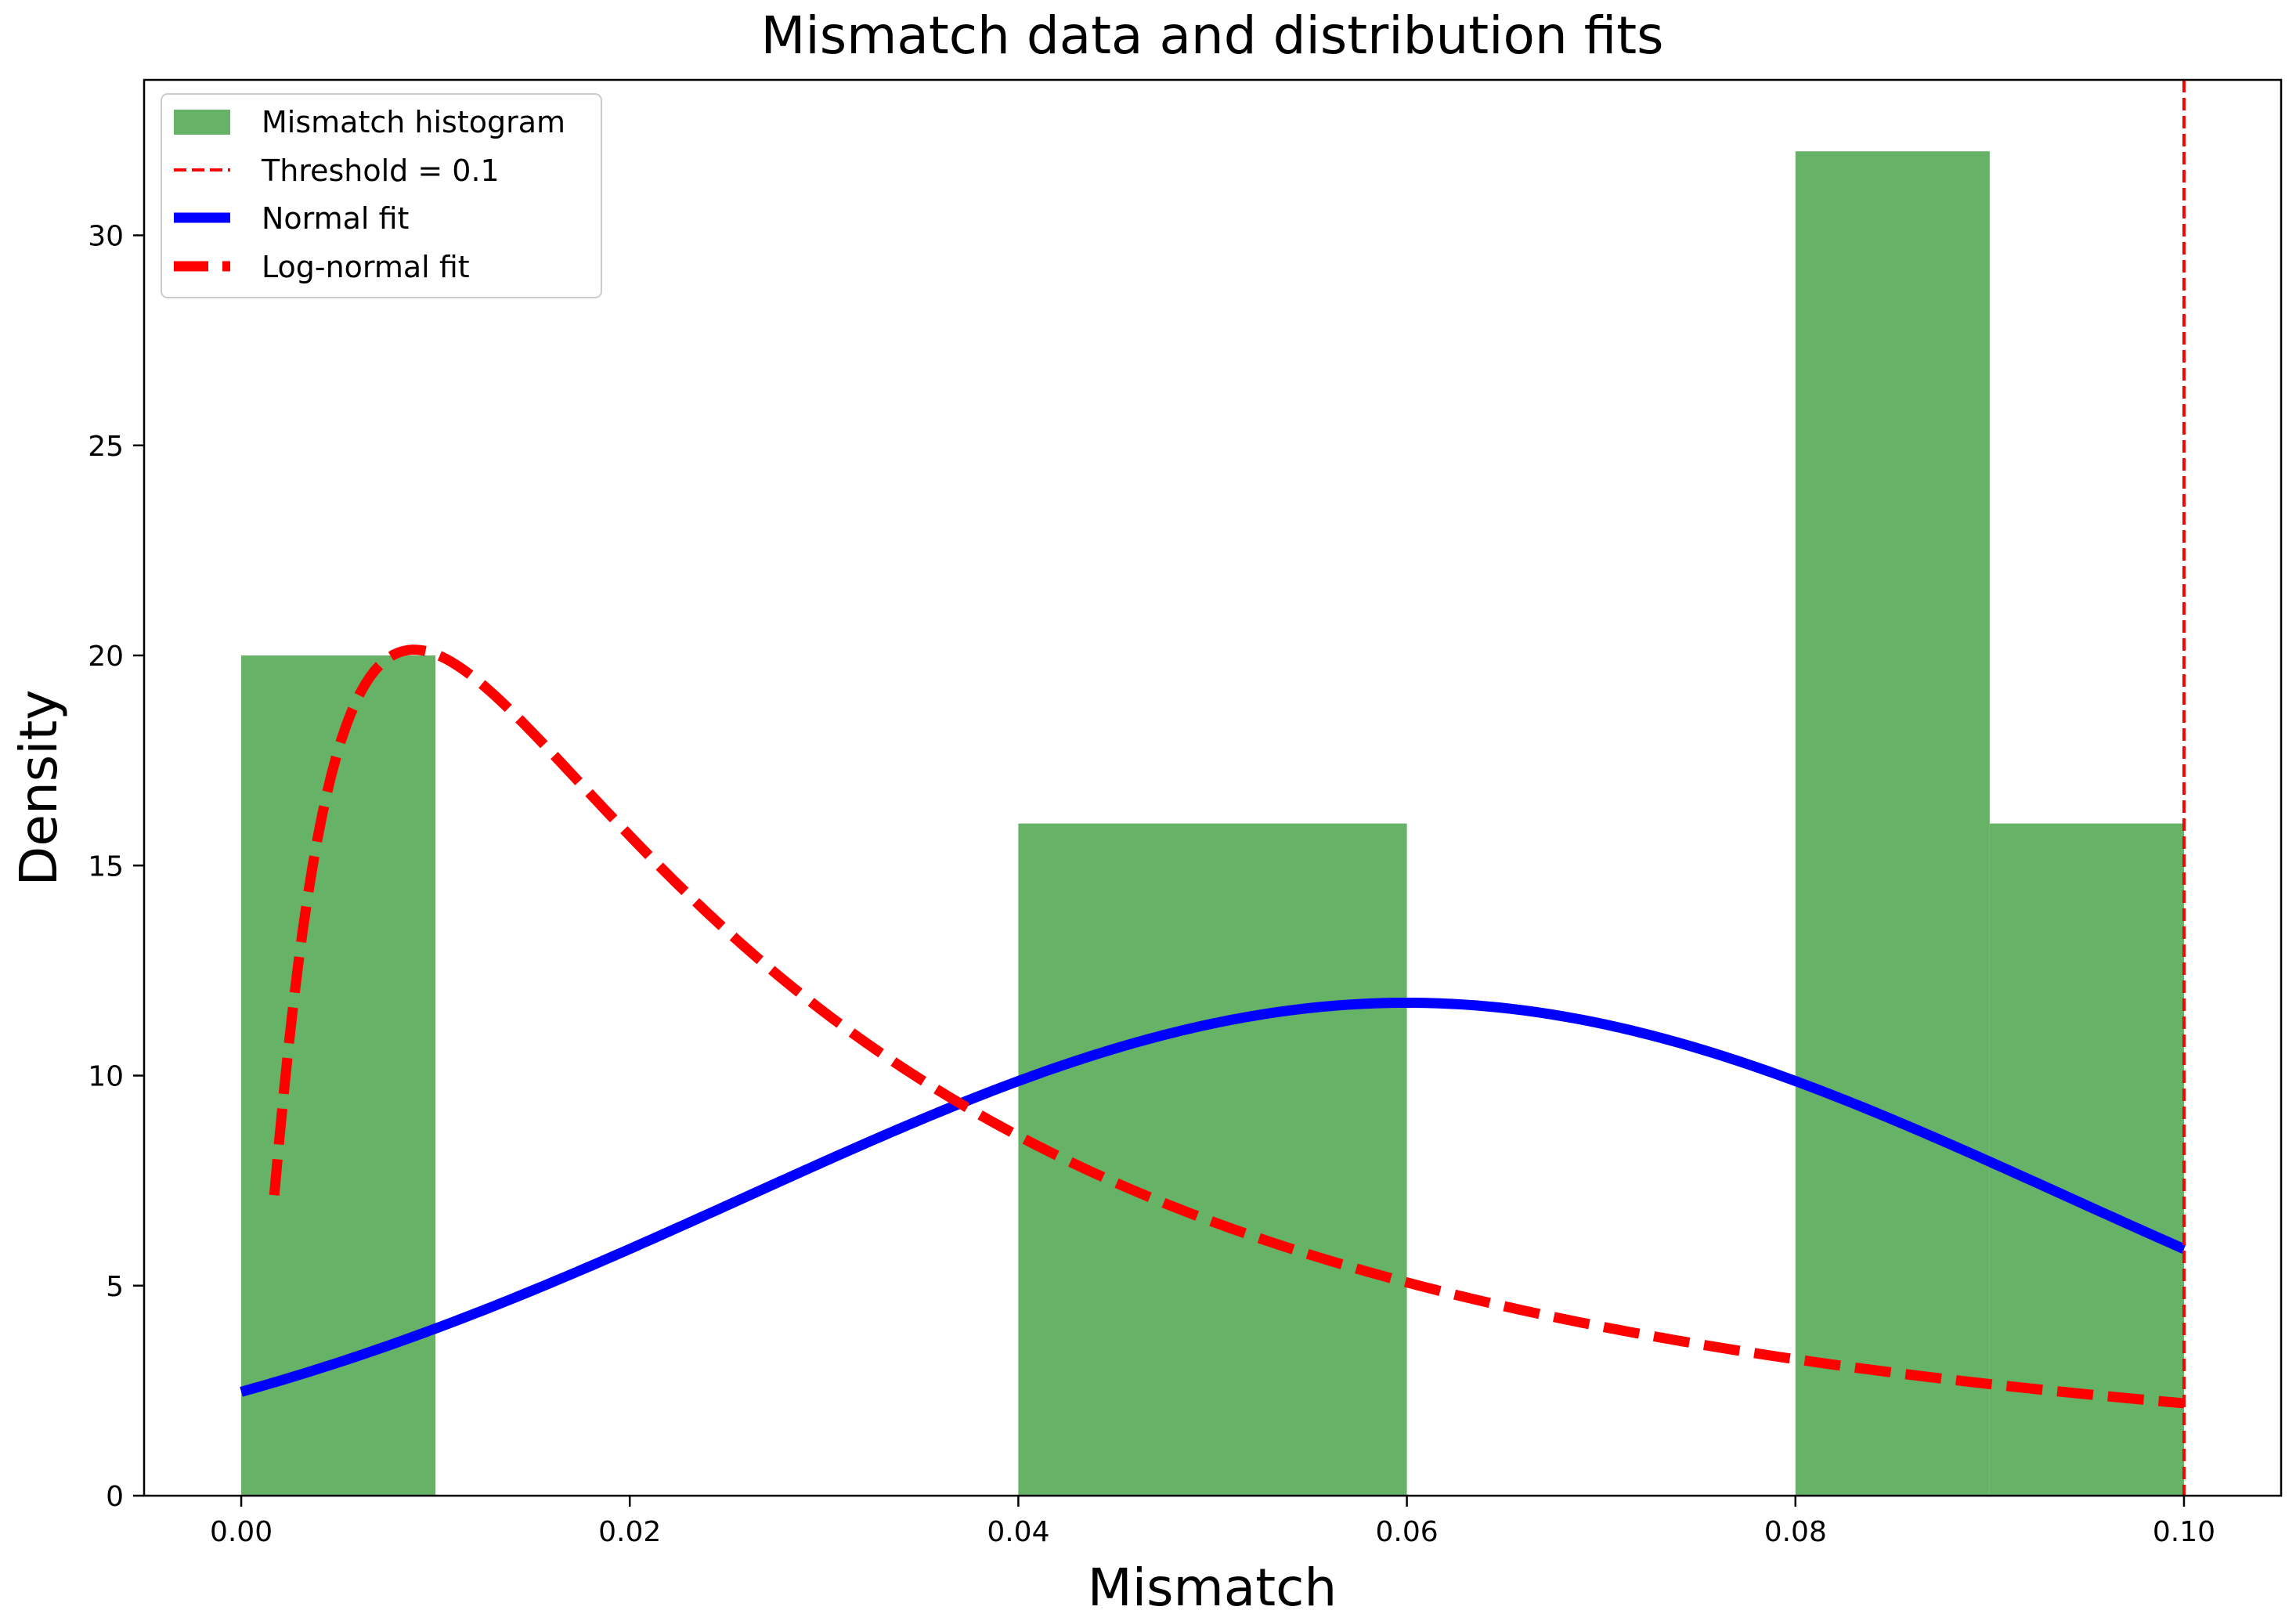 The width and height of the screenshot is (2296, 1621). I want to click on x-tick-label: 0.08, so click(1795, 1532).